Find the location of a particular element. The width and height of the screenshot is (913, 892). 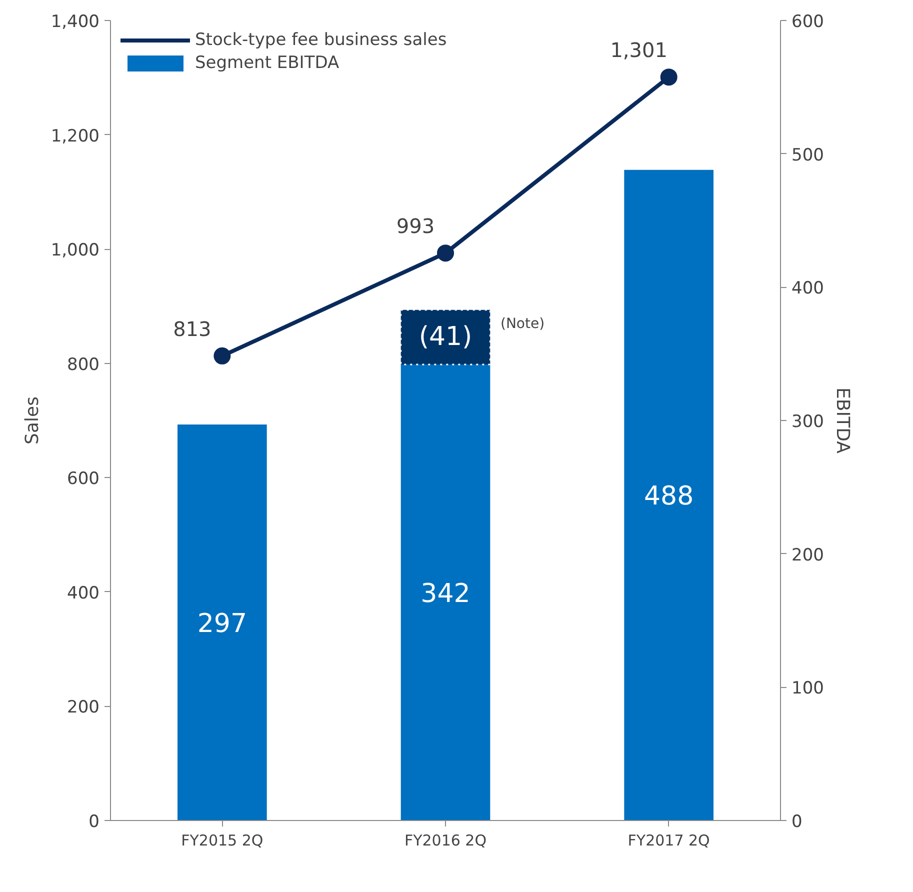

y-tick-label: 800 is located at coordinates (83, 364).